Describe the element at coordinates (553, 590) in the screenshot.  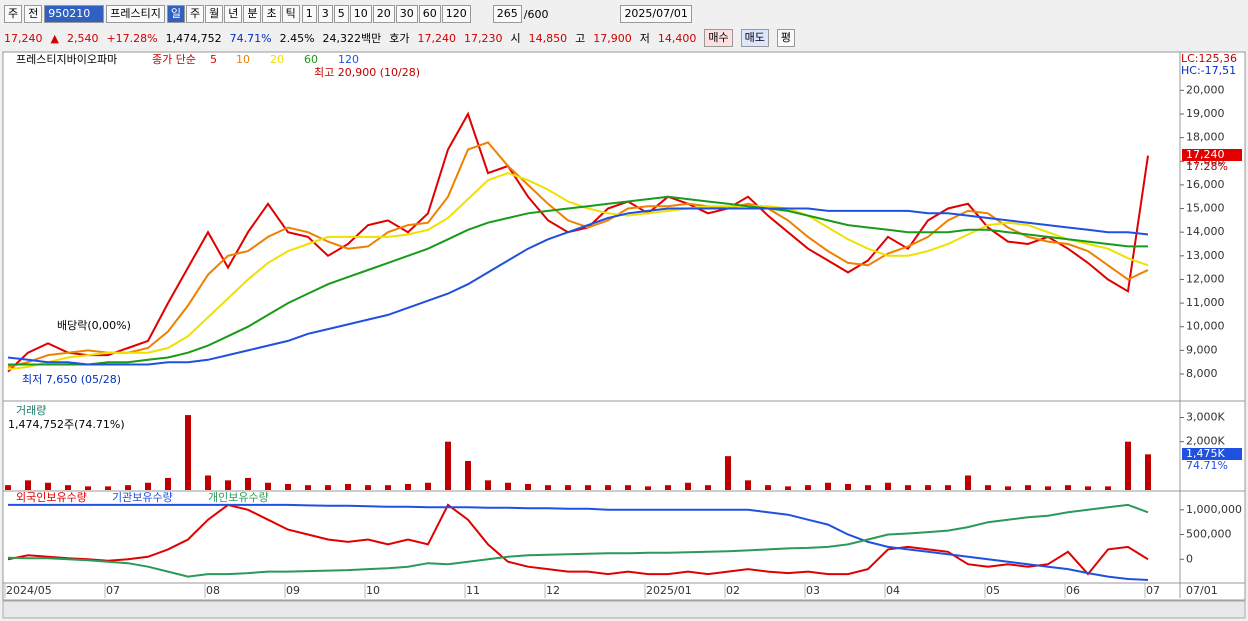
I see `x-tick-label: 12` at that location.